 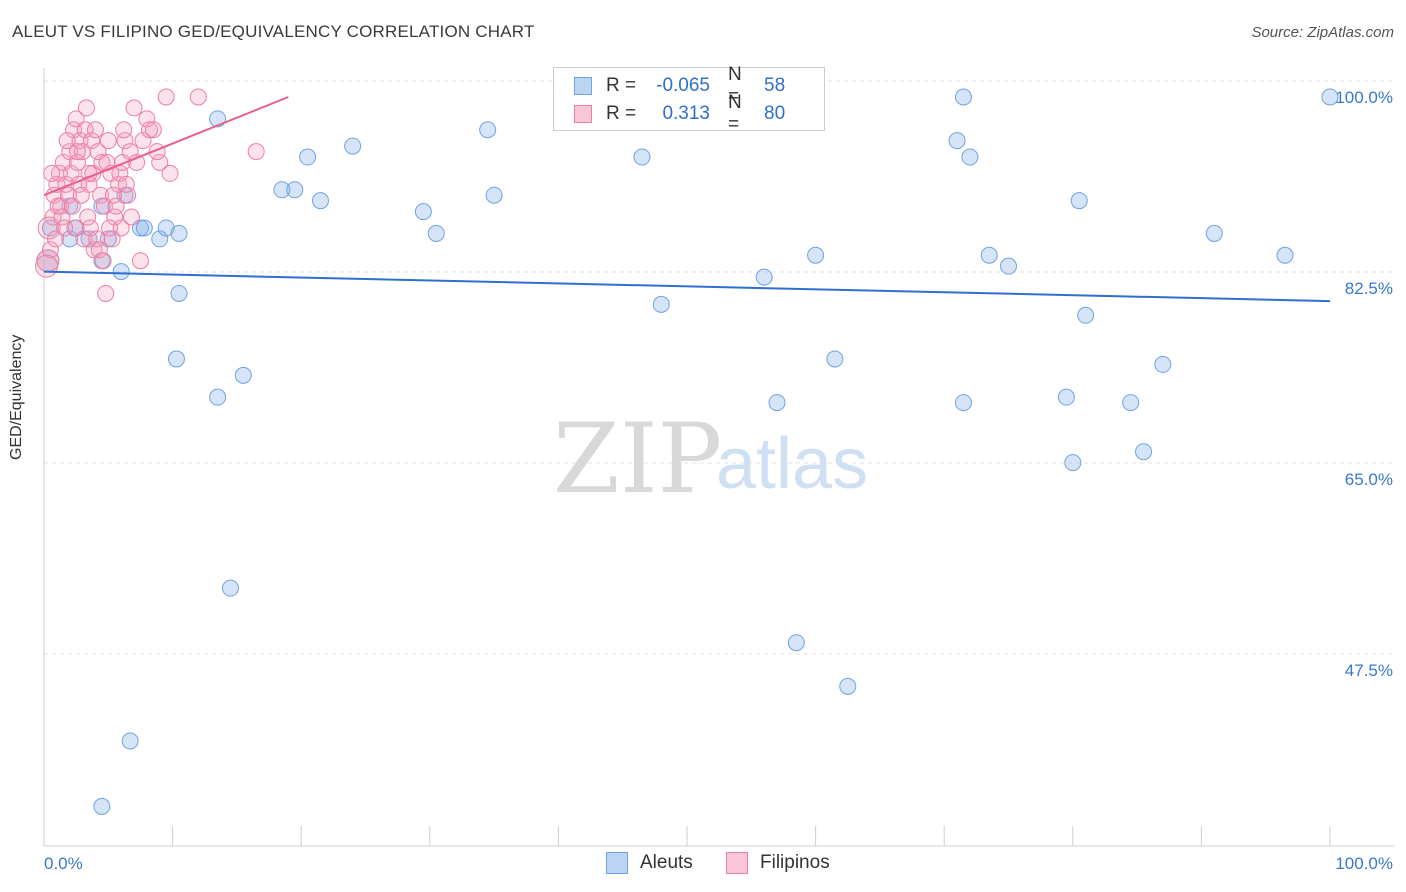 I want to click on n-value: 58, so click(x=775, y=85).